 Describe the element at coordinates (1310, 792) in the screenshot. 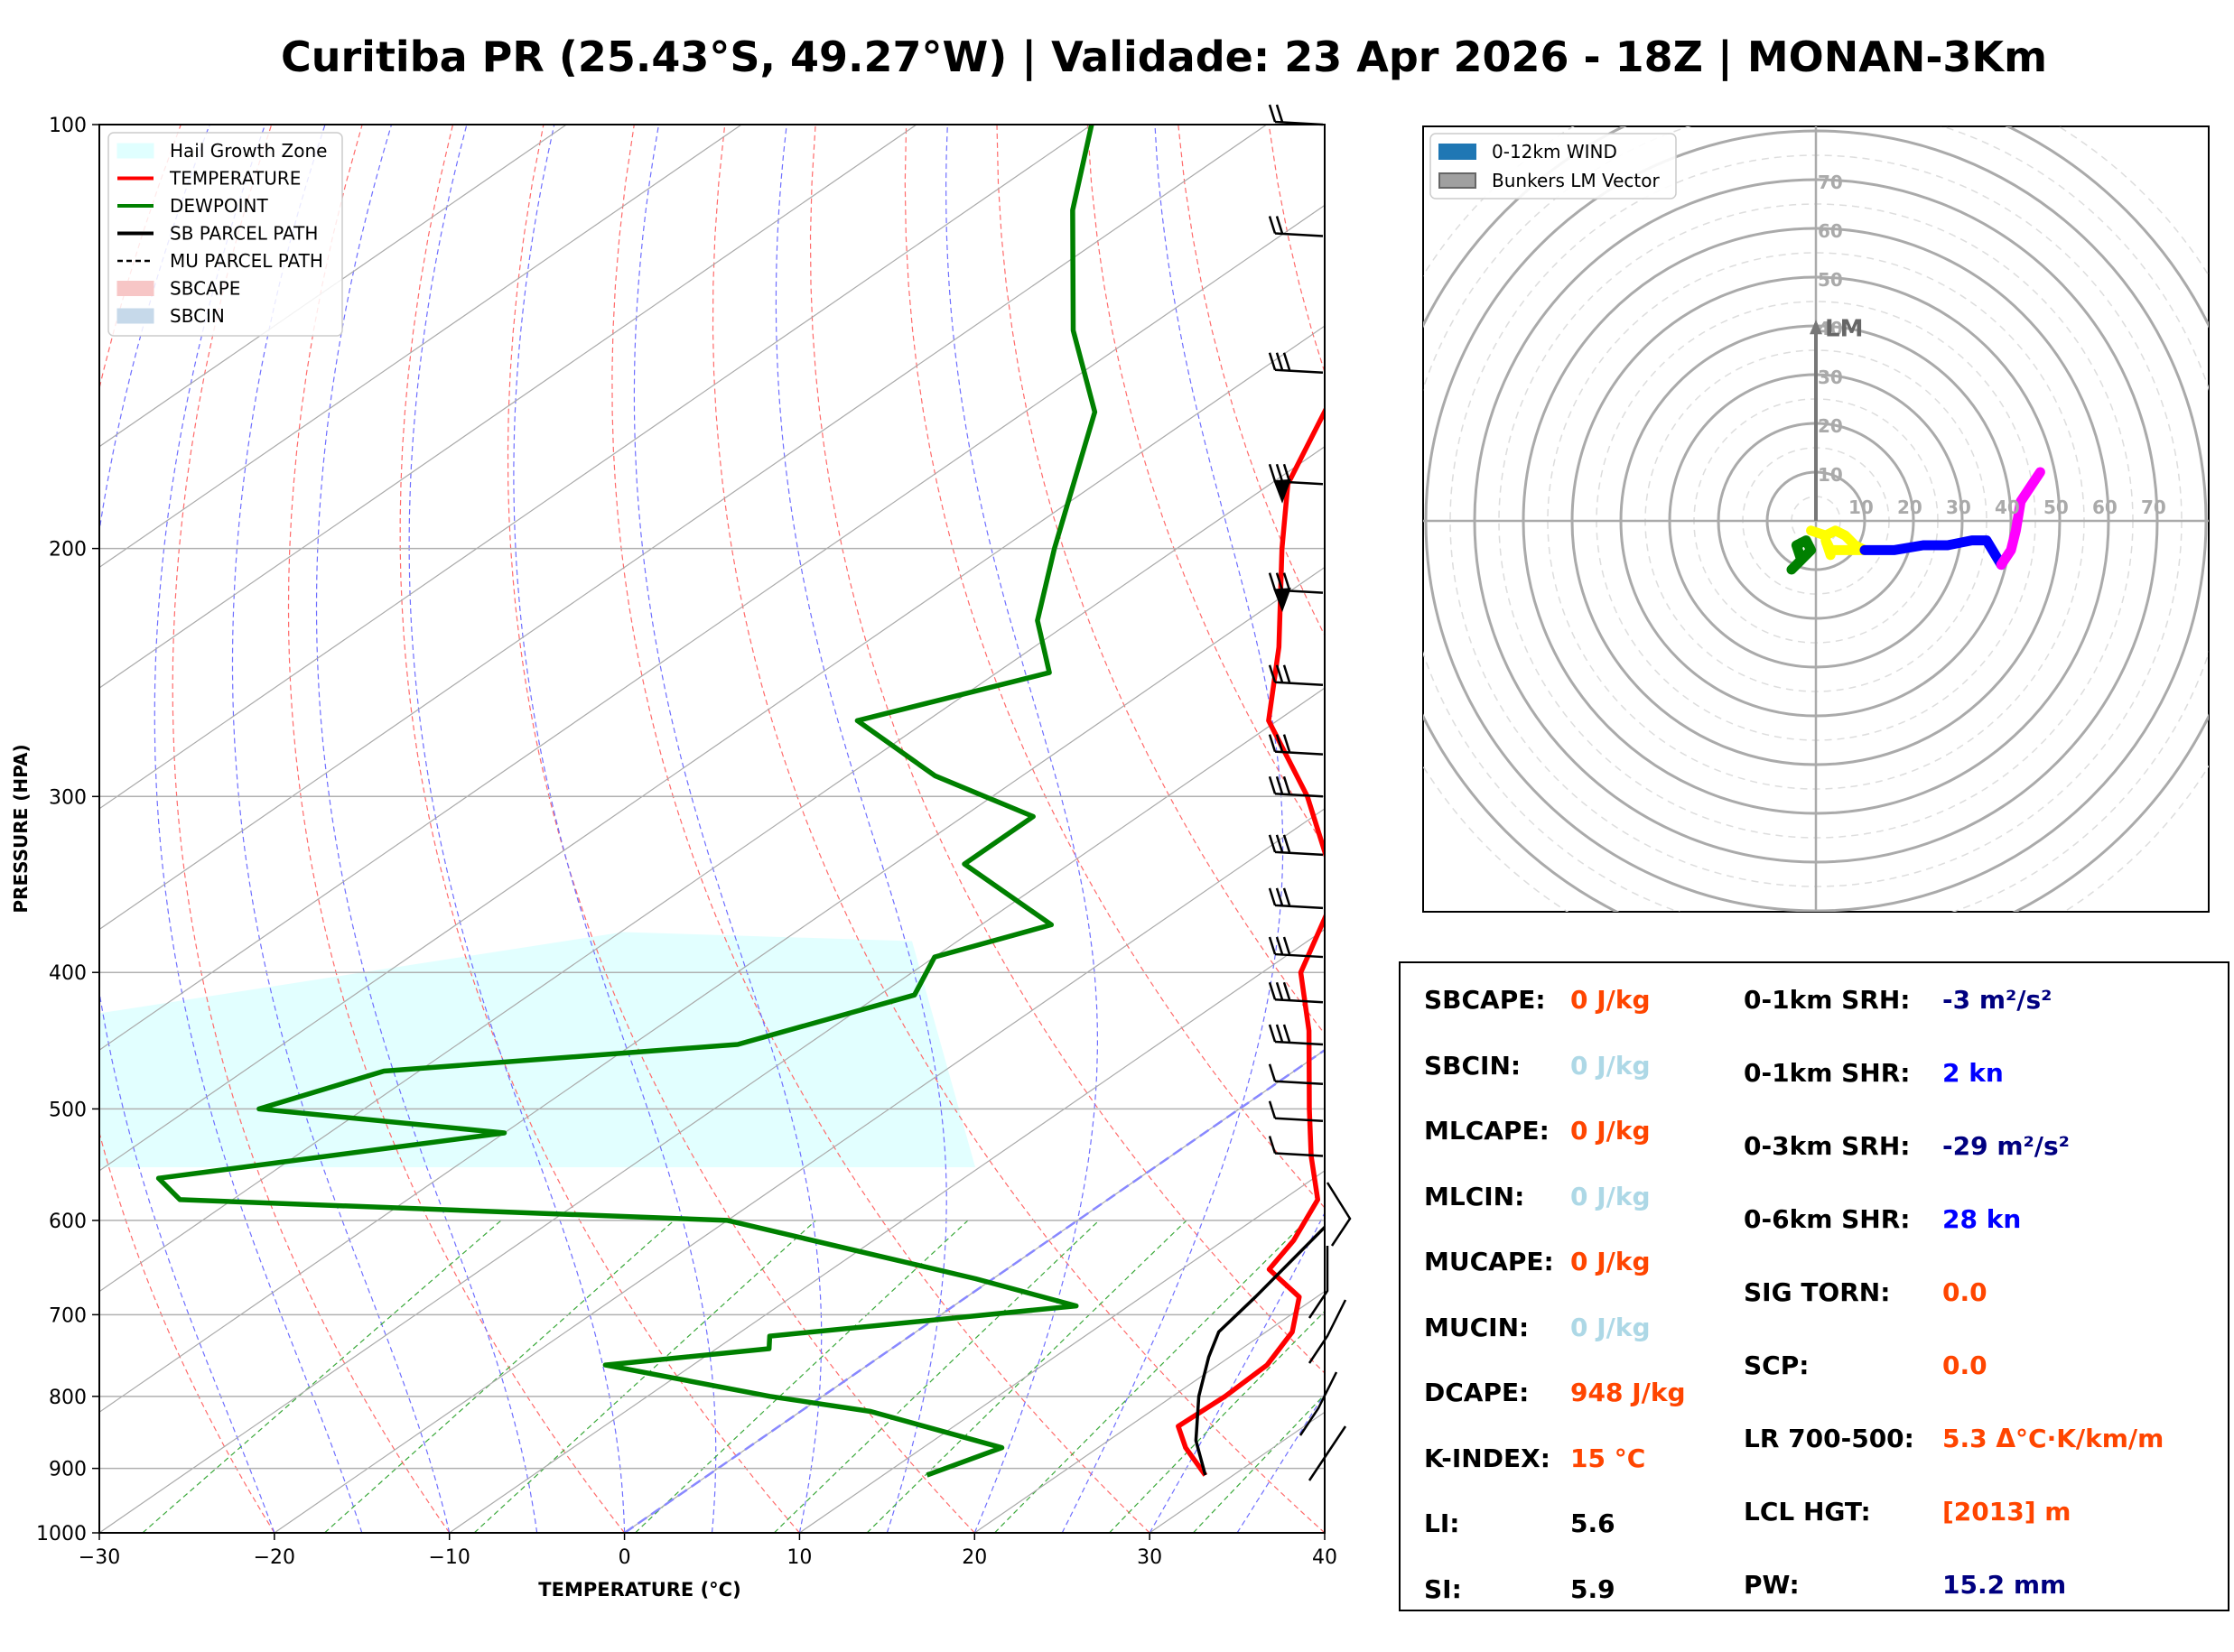

I see `wind-barbs` at that location.